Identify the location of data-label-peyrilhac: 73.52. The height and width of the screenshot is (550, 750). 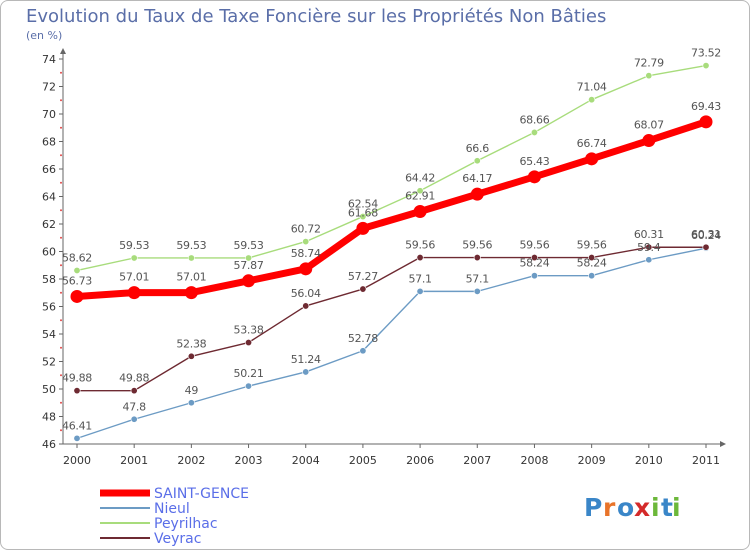
(706, 53).